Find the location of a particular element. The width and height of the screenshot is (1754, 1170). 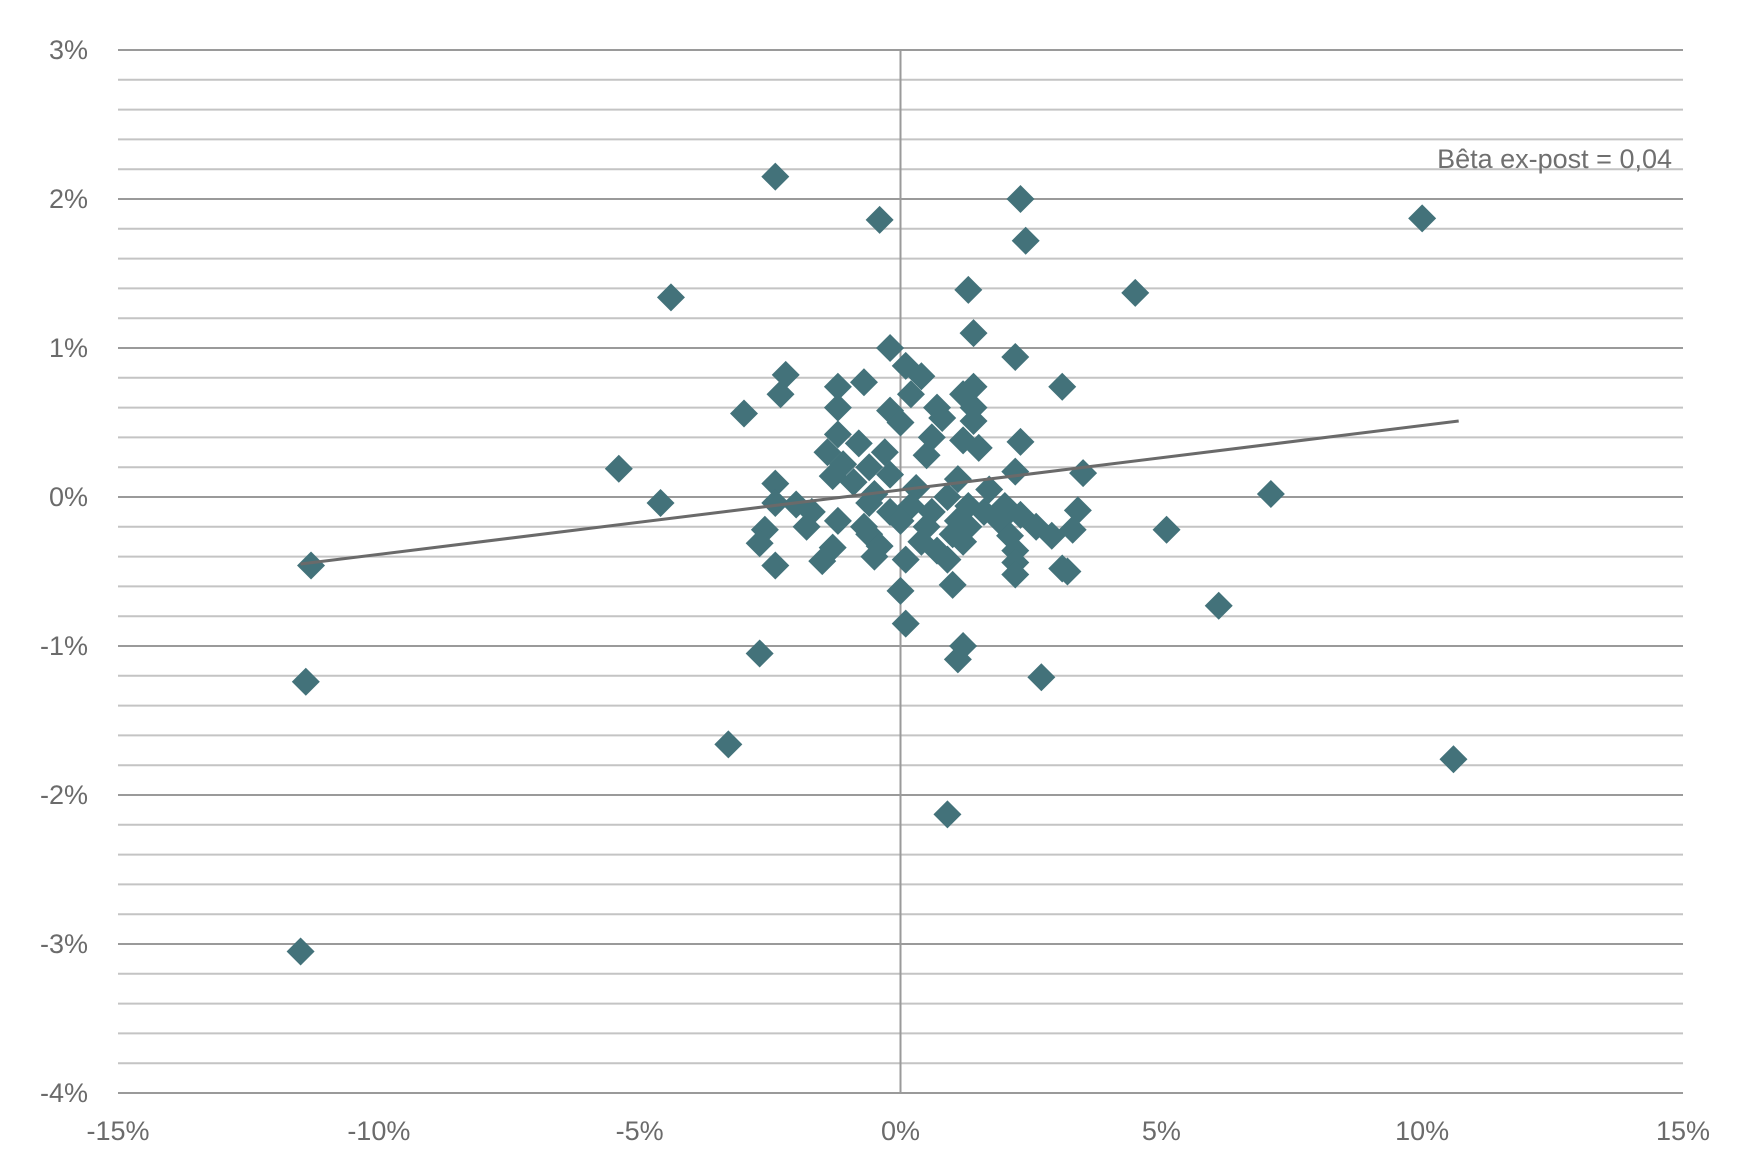

x-tick-label: -15% is located at coordinates (117, 1131).